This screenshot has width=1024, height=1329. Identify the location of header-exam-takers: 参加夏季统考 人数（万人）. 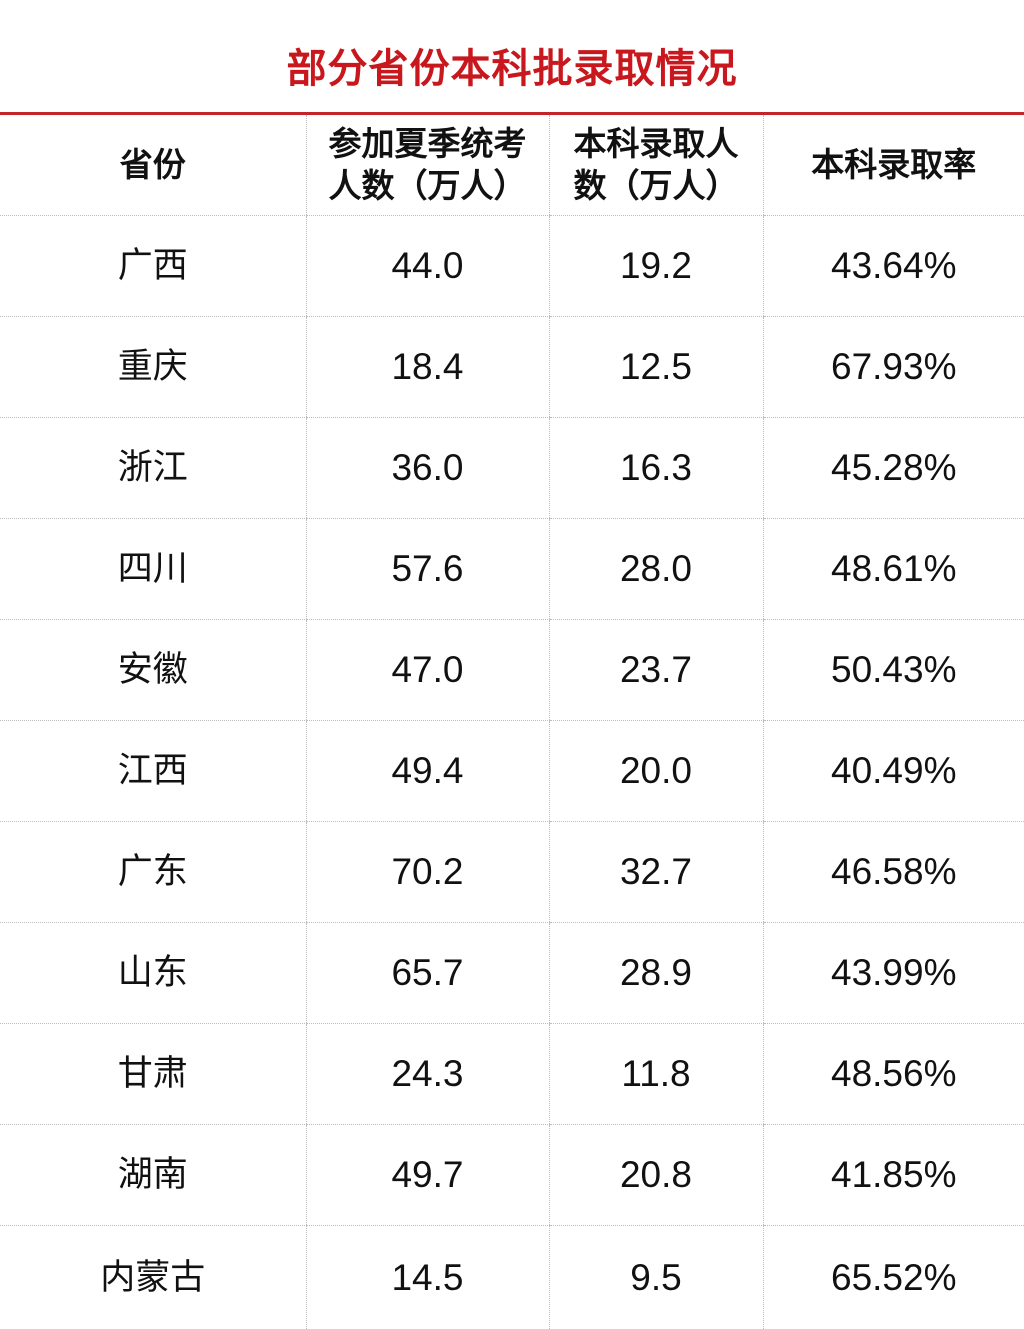
(427, 165).